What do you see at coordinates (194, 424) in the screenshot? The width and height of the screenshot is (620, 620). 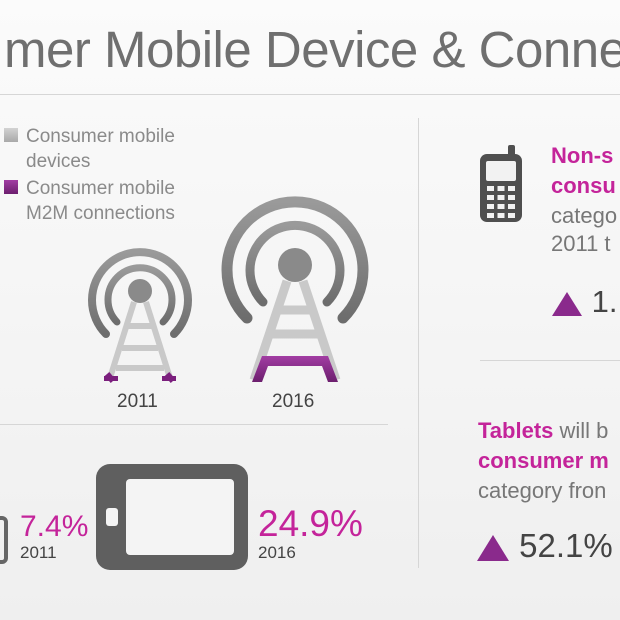 I see `section-divider` at bounding box center [194, 424].